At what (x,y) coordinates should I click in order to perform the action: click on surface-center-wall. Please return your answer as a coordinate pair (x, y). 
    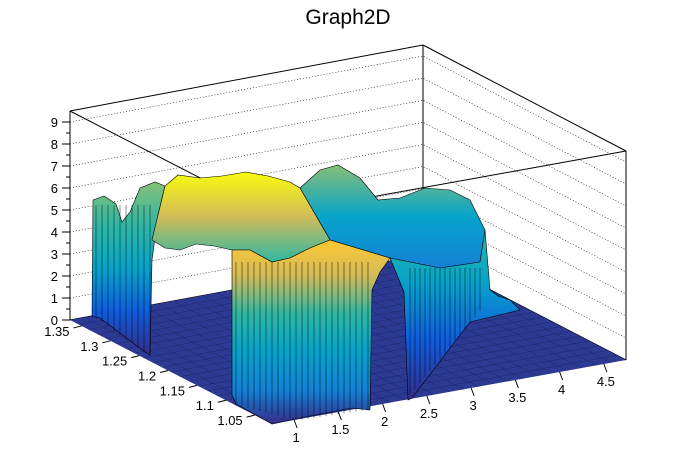
    Looking at the image, I should click on (311, 332).